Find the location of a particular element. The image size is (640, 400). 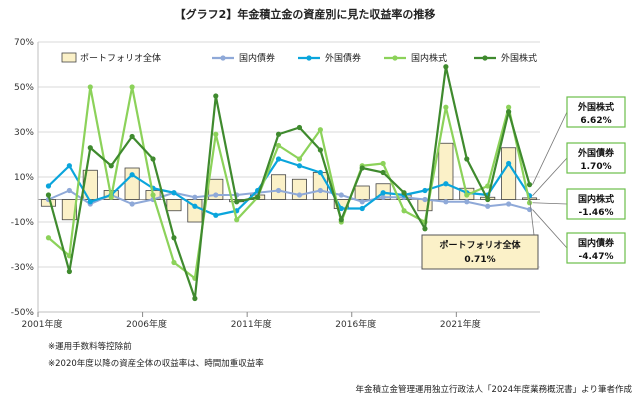

portfolio-callout-value: 0.71% is located at coordinates (479, 260).